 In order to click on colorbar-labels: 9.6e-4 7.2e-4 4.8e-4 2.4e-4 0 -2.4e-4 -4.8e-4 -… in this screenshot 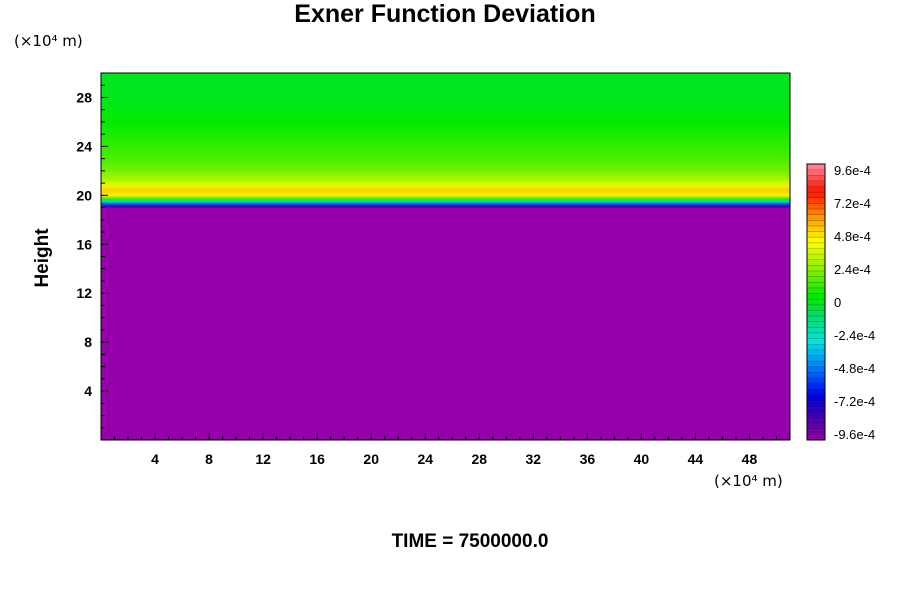, I will do `click(854, 302)`.